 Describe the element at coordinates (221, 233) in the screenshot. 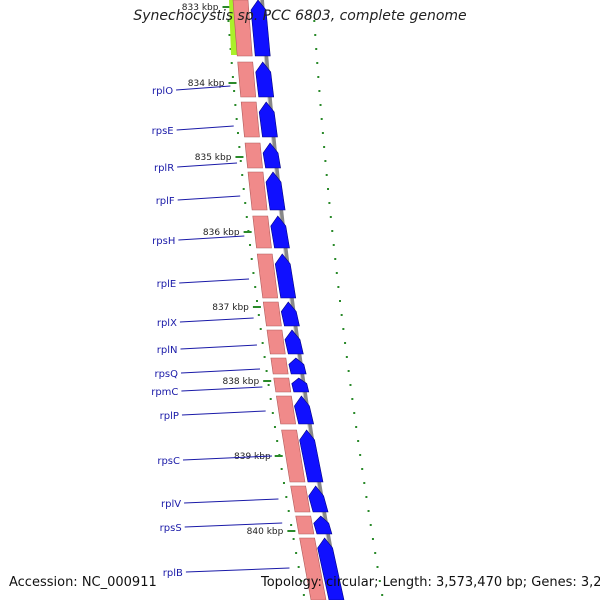

I see `scale-label: 836 kbp` at that location.